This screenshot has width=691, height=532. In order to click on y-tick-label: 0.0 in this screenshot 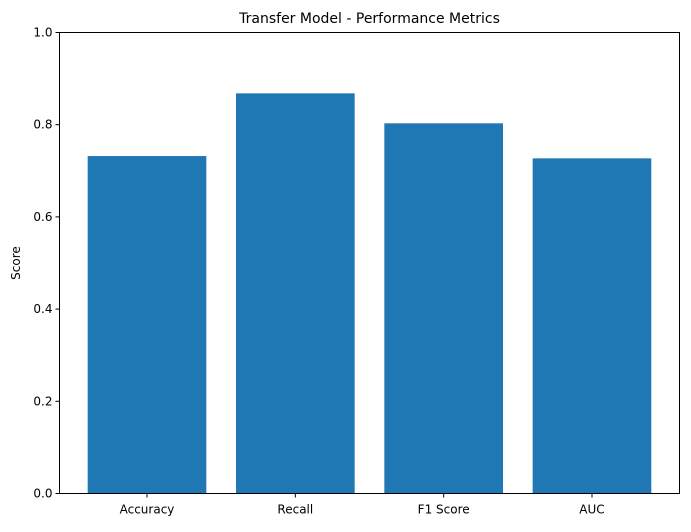, I will do `click(42, 494)`.